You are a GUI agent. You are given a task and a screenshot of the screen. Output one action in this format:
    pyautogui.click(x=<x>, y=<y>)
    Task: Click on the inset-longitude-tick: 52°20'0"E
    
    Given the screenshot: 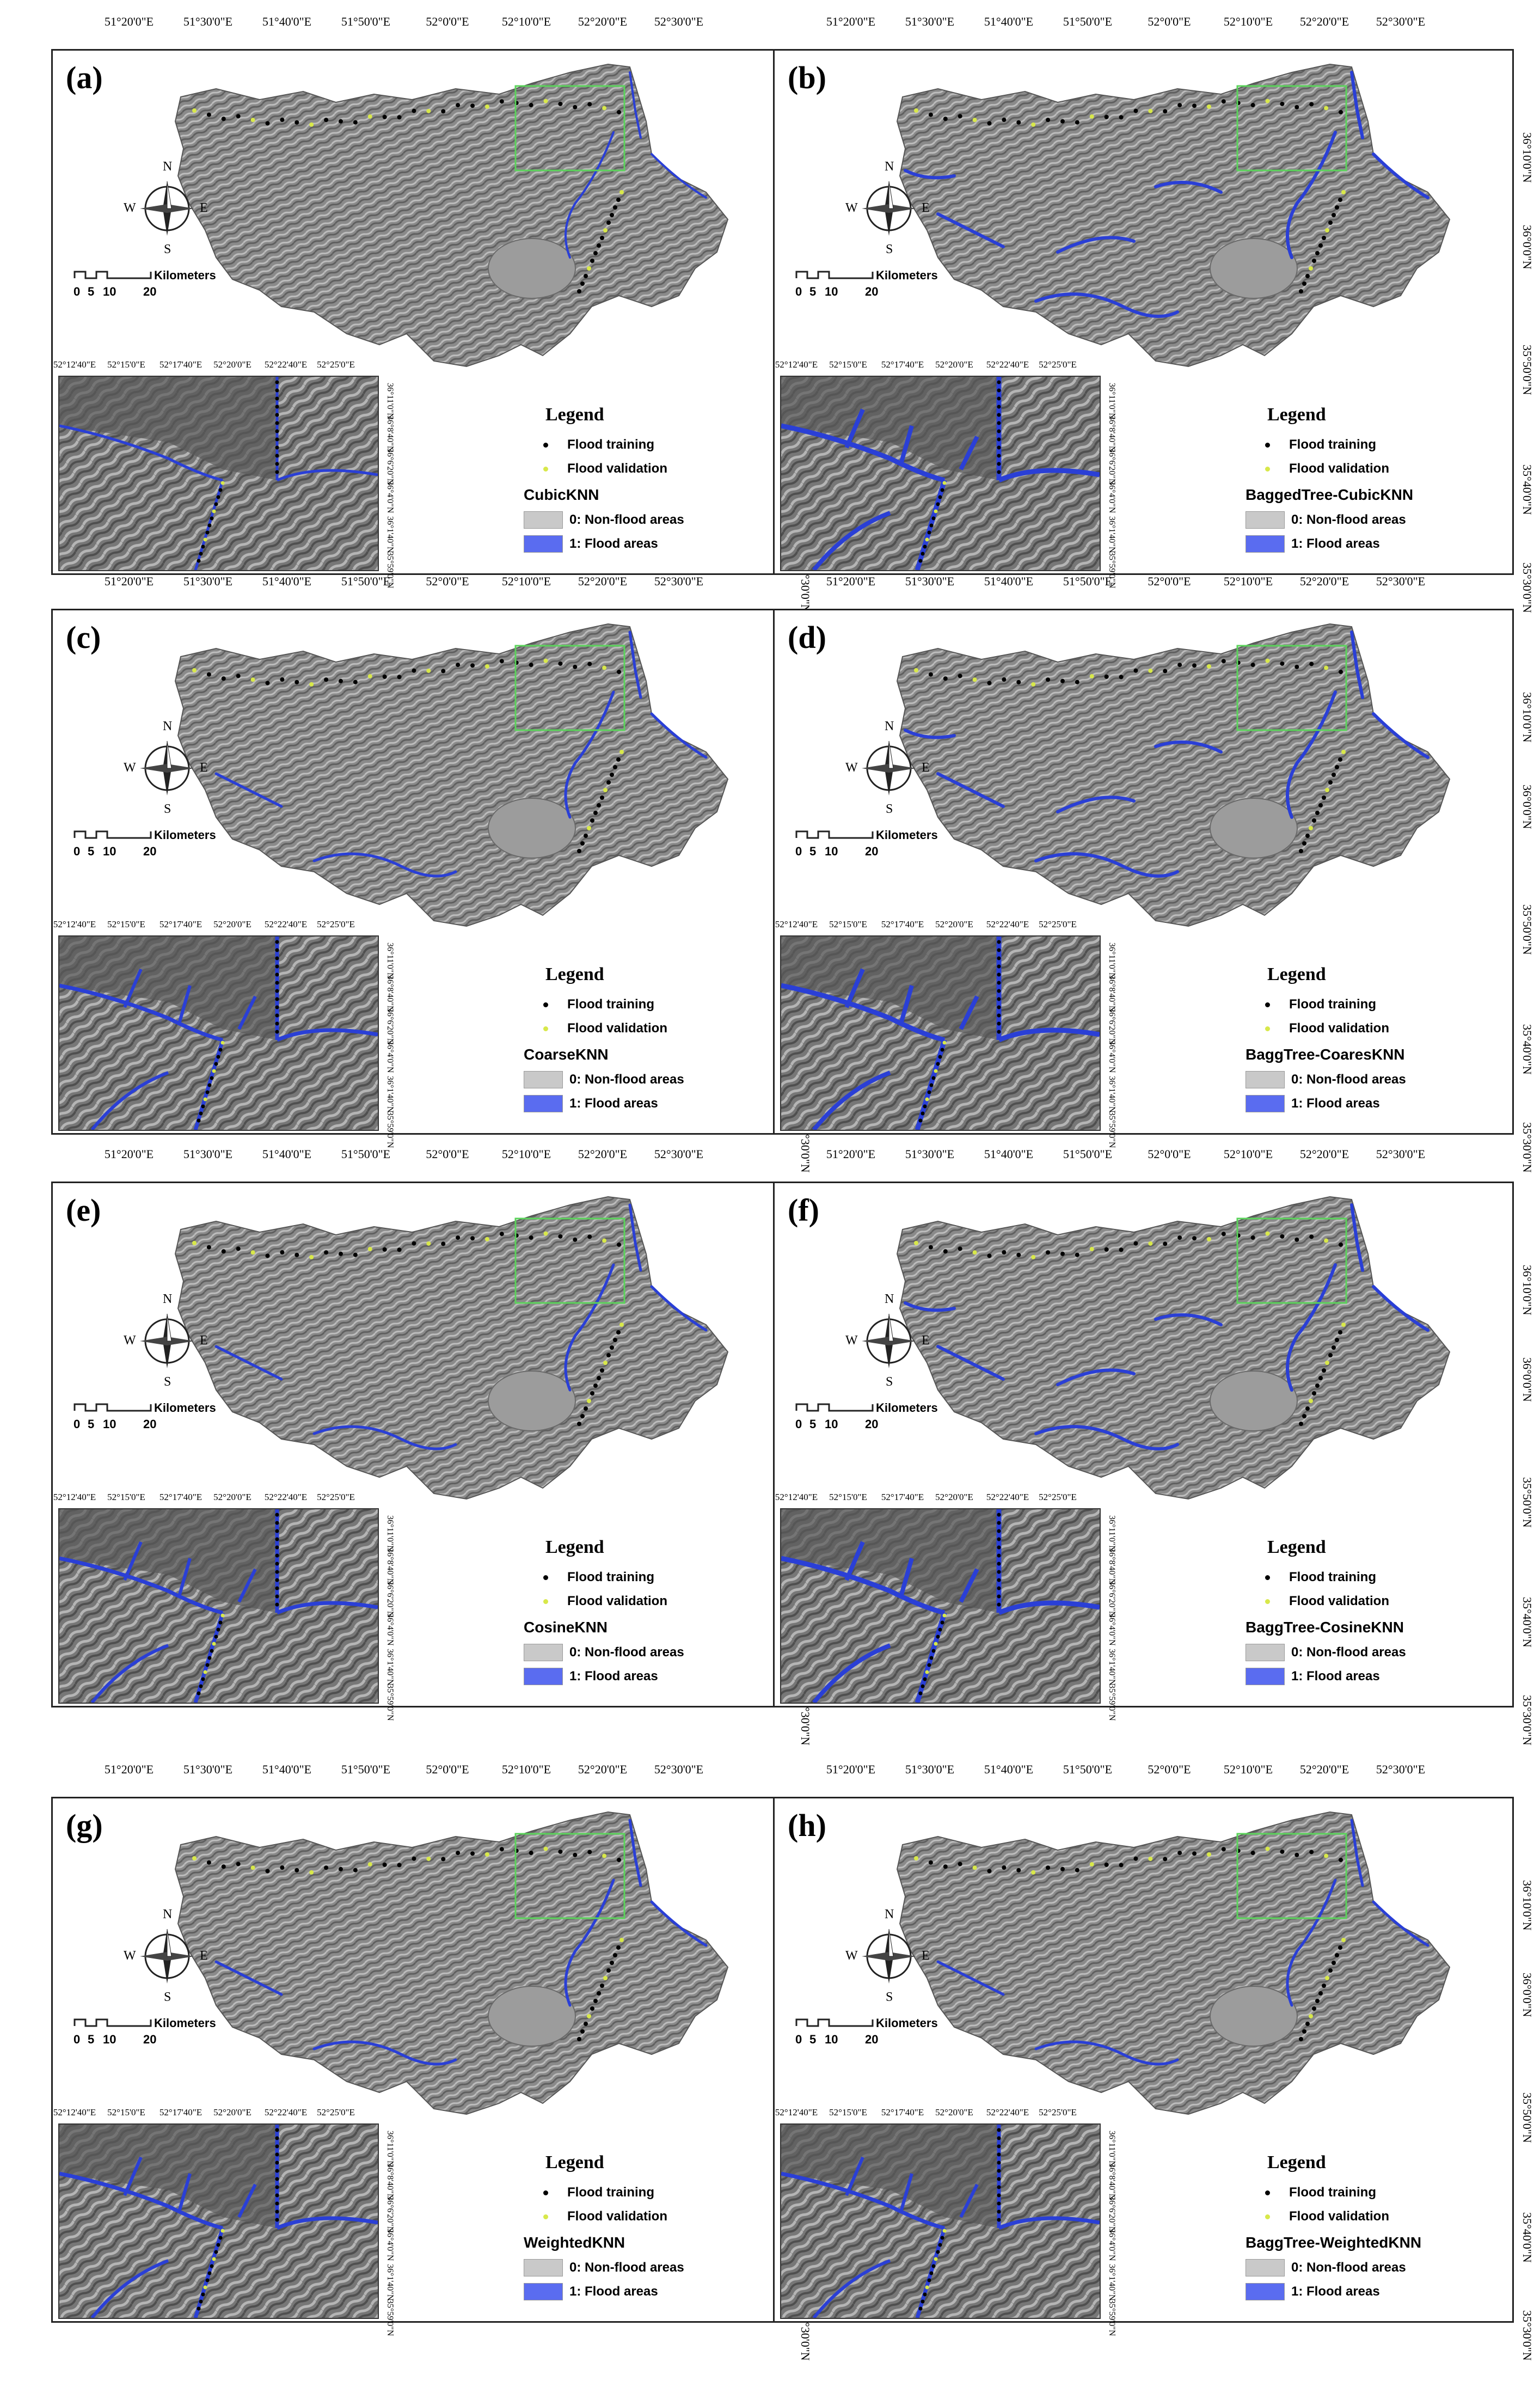 What is the action you would take?
    pyautogui.click(x=232, y=2112)
    